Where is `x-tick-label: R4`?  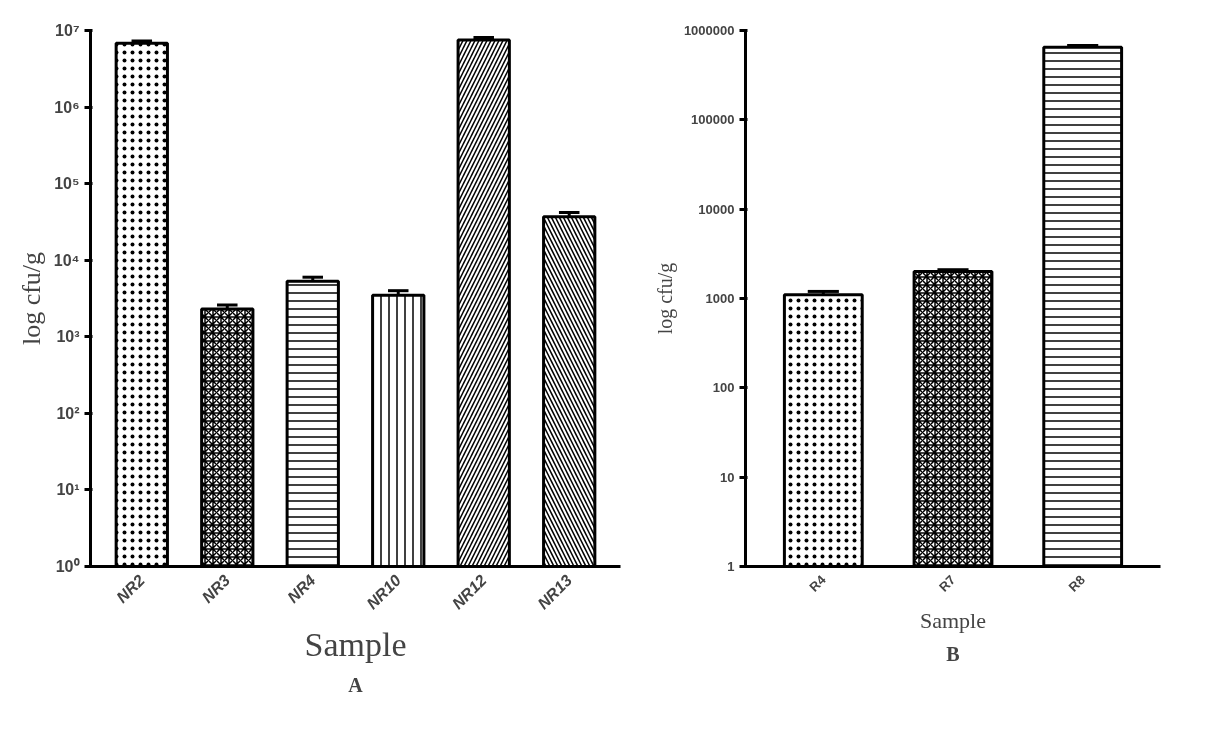
x-tick-label: R4 is located at coordinates (818, 583).